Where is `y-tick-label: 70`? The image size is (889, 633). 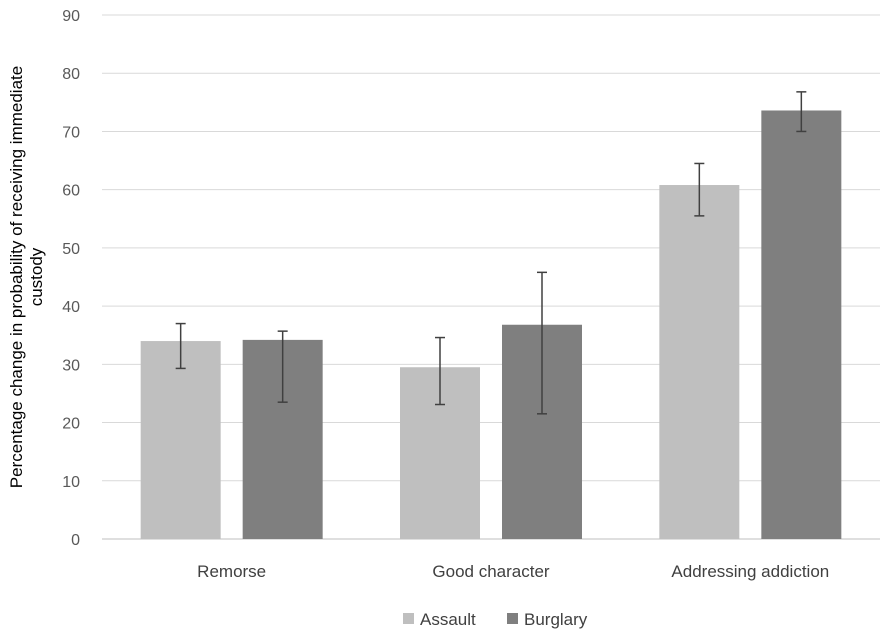
y-tick-label: 70 is located at coordinates (71, 132).